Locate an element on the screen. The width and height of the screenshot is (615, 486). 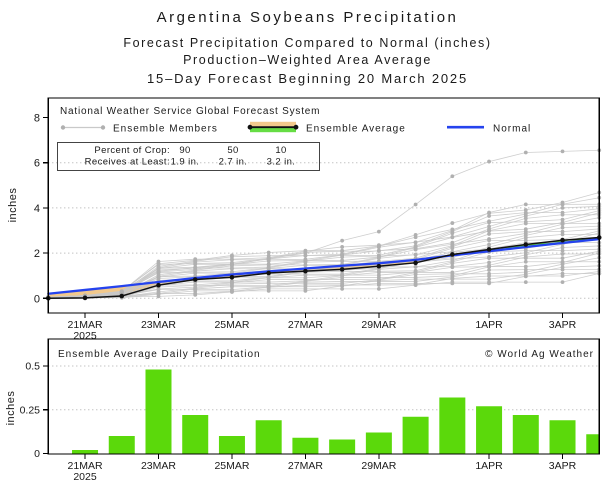
legend-members-label: Ensemble Members is located at coordinates (165, 129).